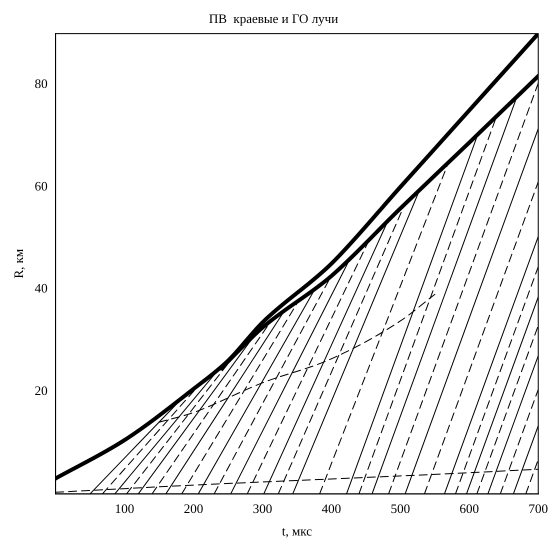 Image resolution: width=559 pixels, height=552 pixels. What do you see at coordinates (194, 508) in the screenshot?
I see `x-tick-label: 200` at bounding box center [194, 508].